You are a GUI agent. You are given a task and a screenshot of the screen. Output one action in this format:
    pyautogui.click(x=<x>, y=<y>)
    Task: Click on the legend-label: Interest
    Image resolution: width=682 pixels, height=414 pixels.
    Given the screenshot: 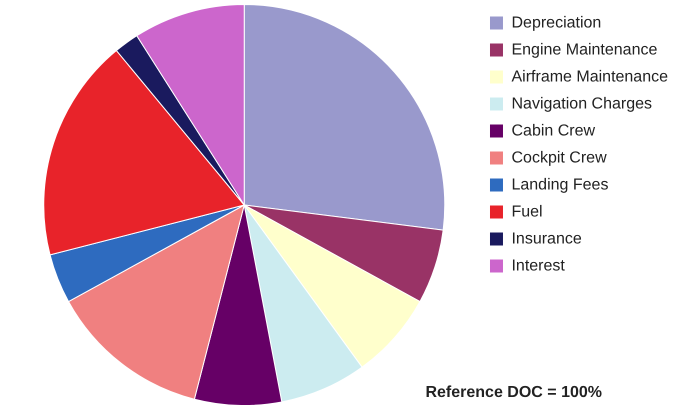 What is the action you would take?
    pyautogui.click(x=538, y=265)
    